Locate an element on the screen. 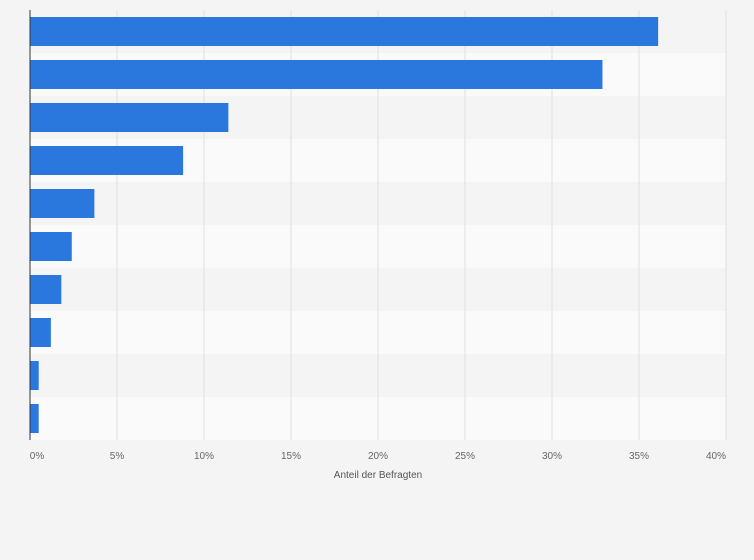 The image size is (754, 560). x-tick-label: 20% is located at coordinates (378, 456).